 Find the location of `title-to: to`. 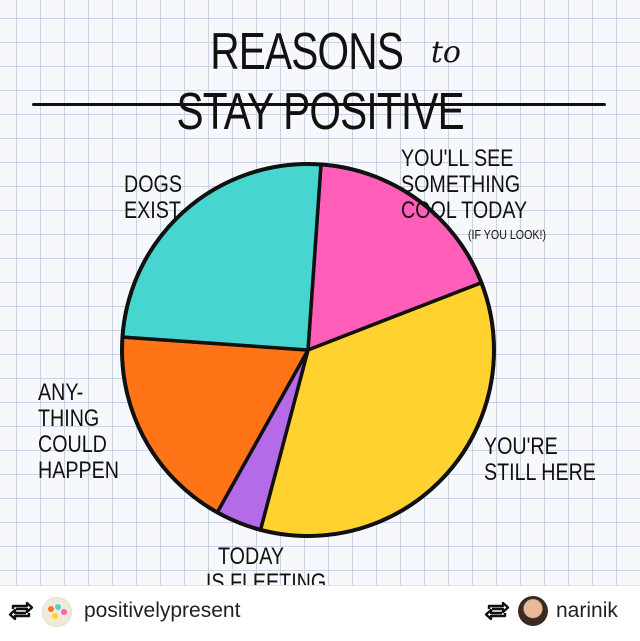

title-to: to is located at coordinates (445, 52).